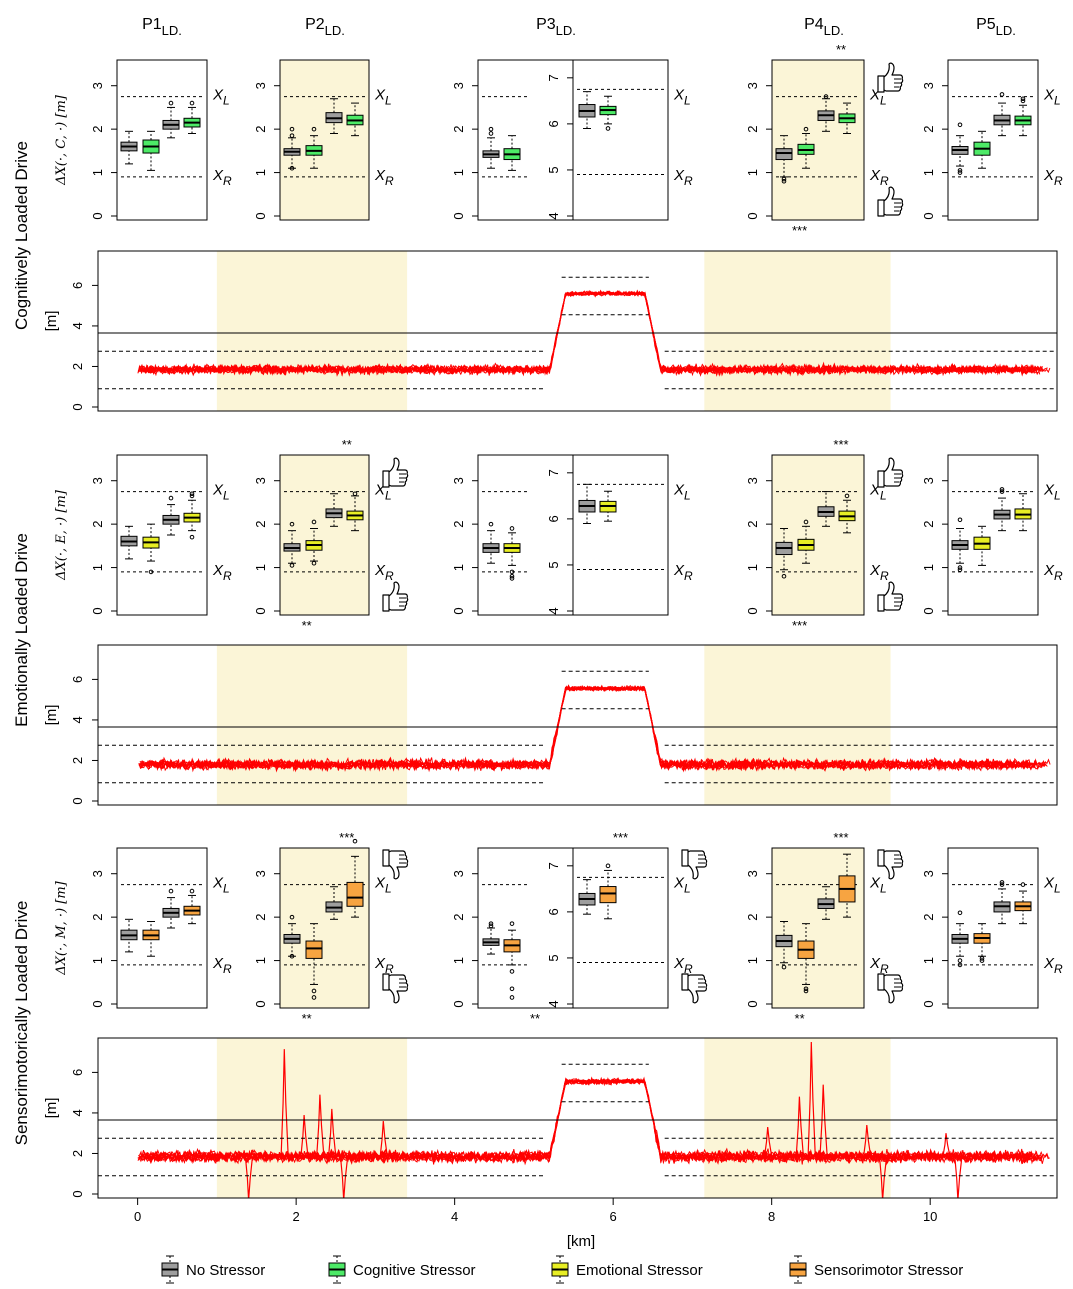  Describe the element at coordinates (883, 1177) in the screenshot. I see `trace-spike` at that location.